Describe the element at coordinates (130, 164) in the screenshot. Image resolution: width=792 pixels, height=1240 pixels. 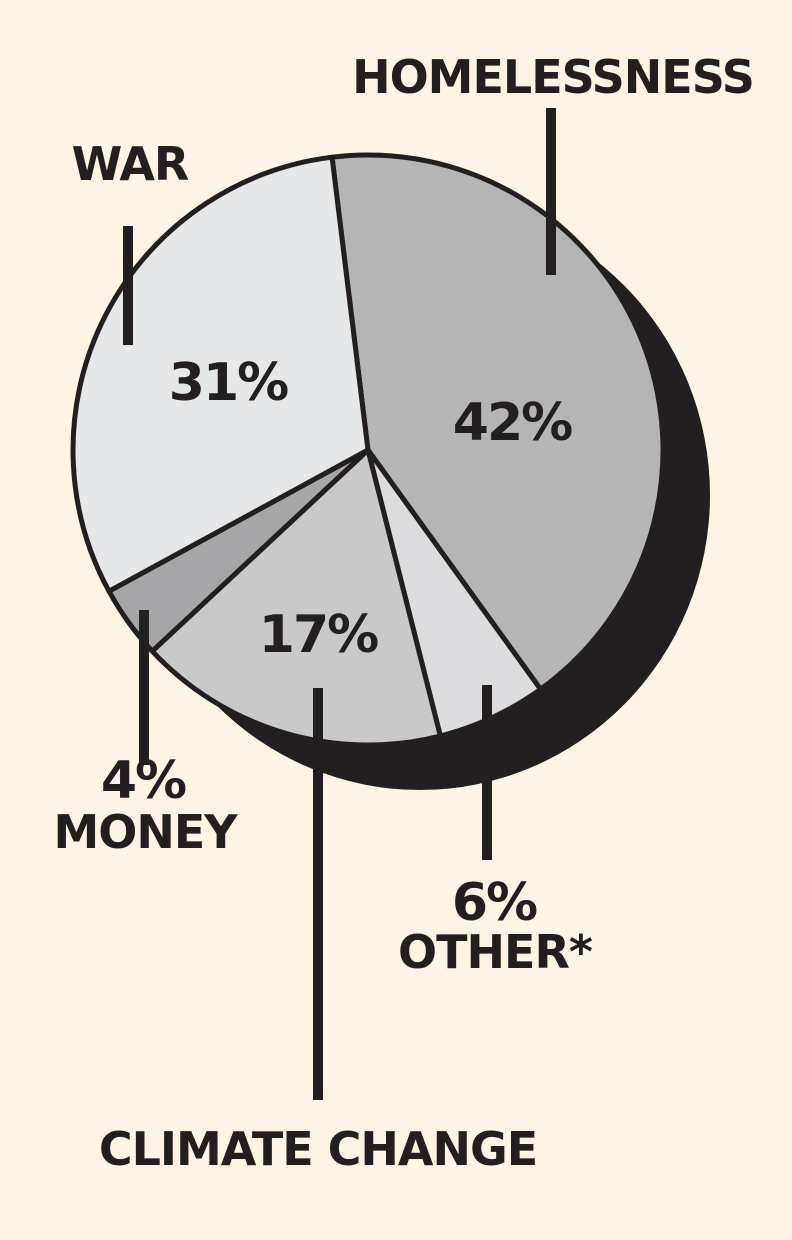
I see `slice-label-war: WAR` at that location.